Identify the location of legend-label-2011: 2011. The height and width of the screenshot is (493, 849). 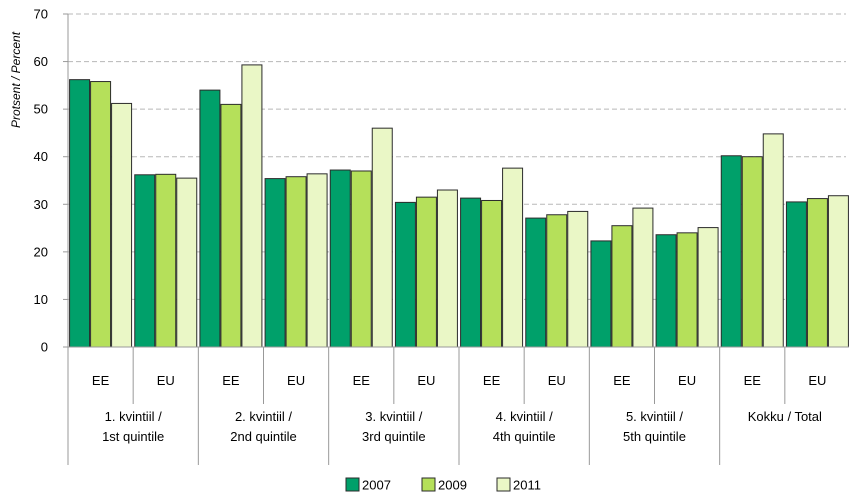
(527, 485).